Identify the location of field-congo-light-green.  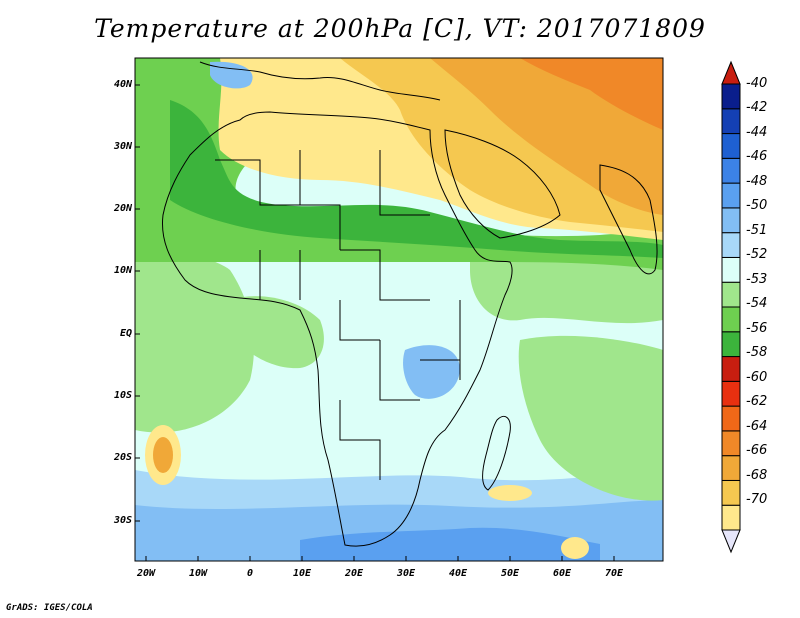
(277, 332).